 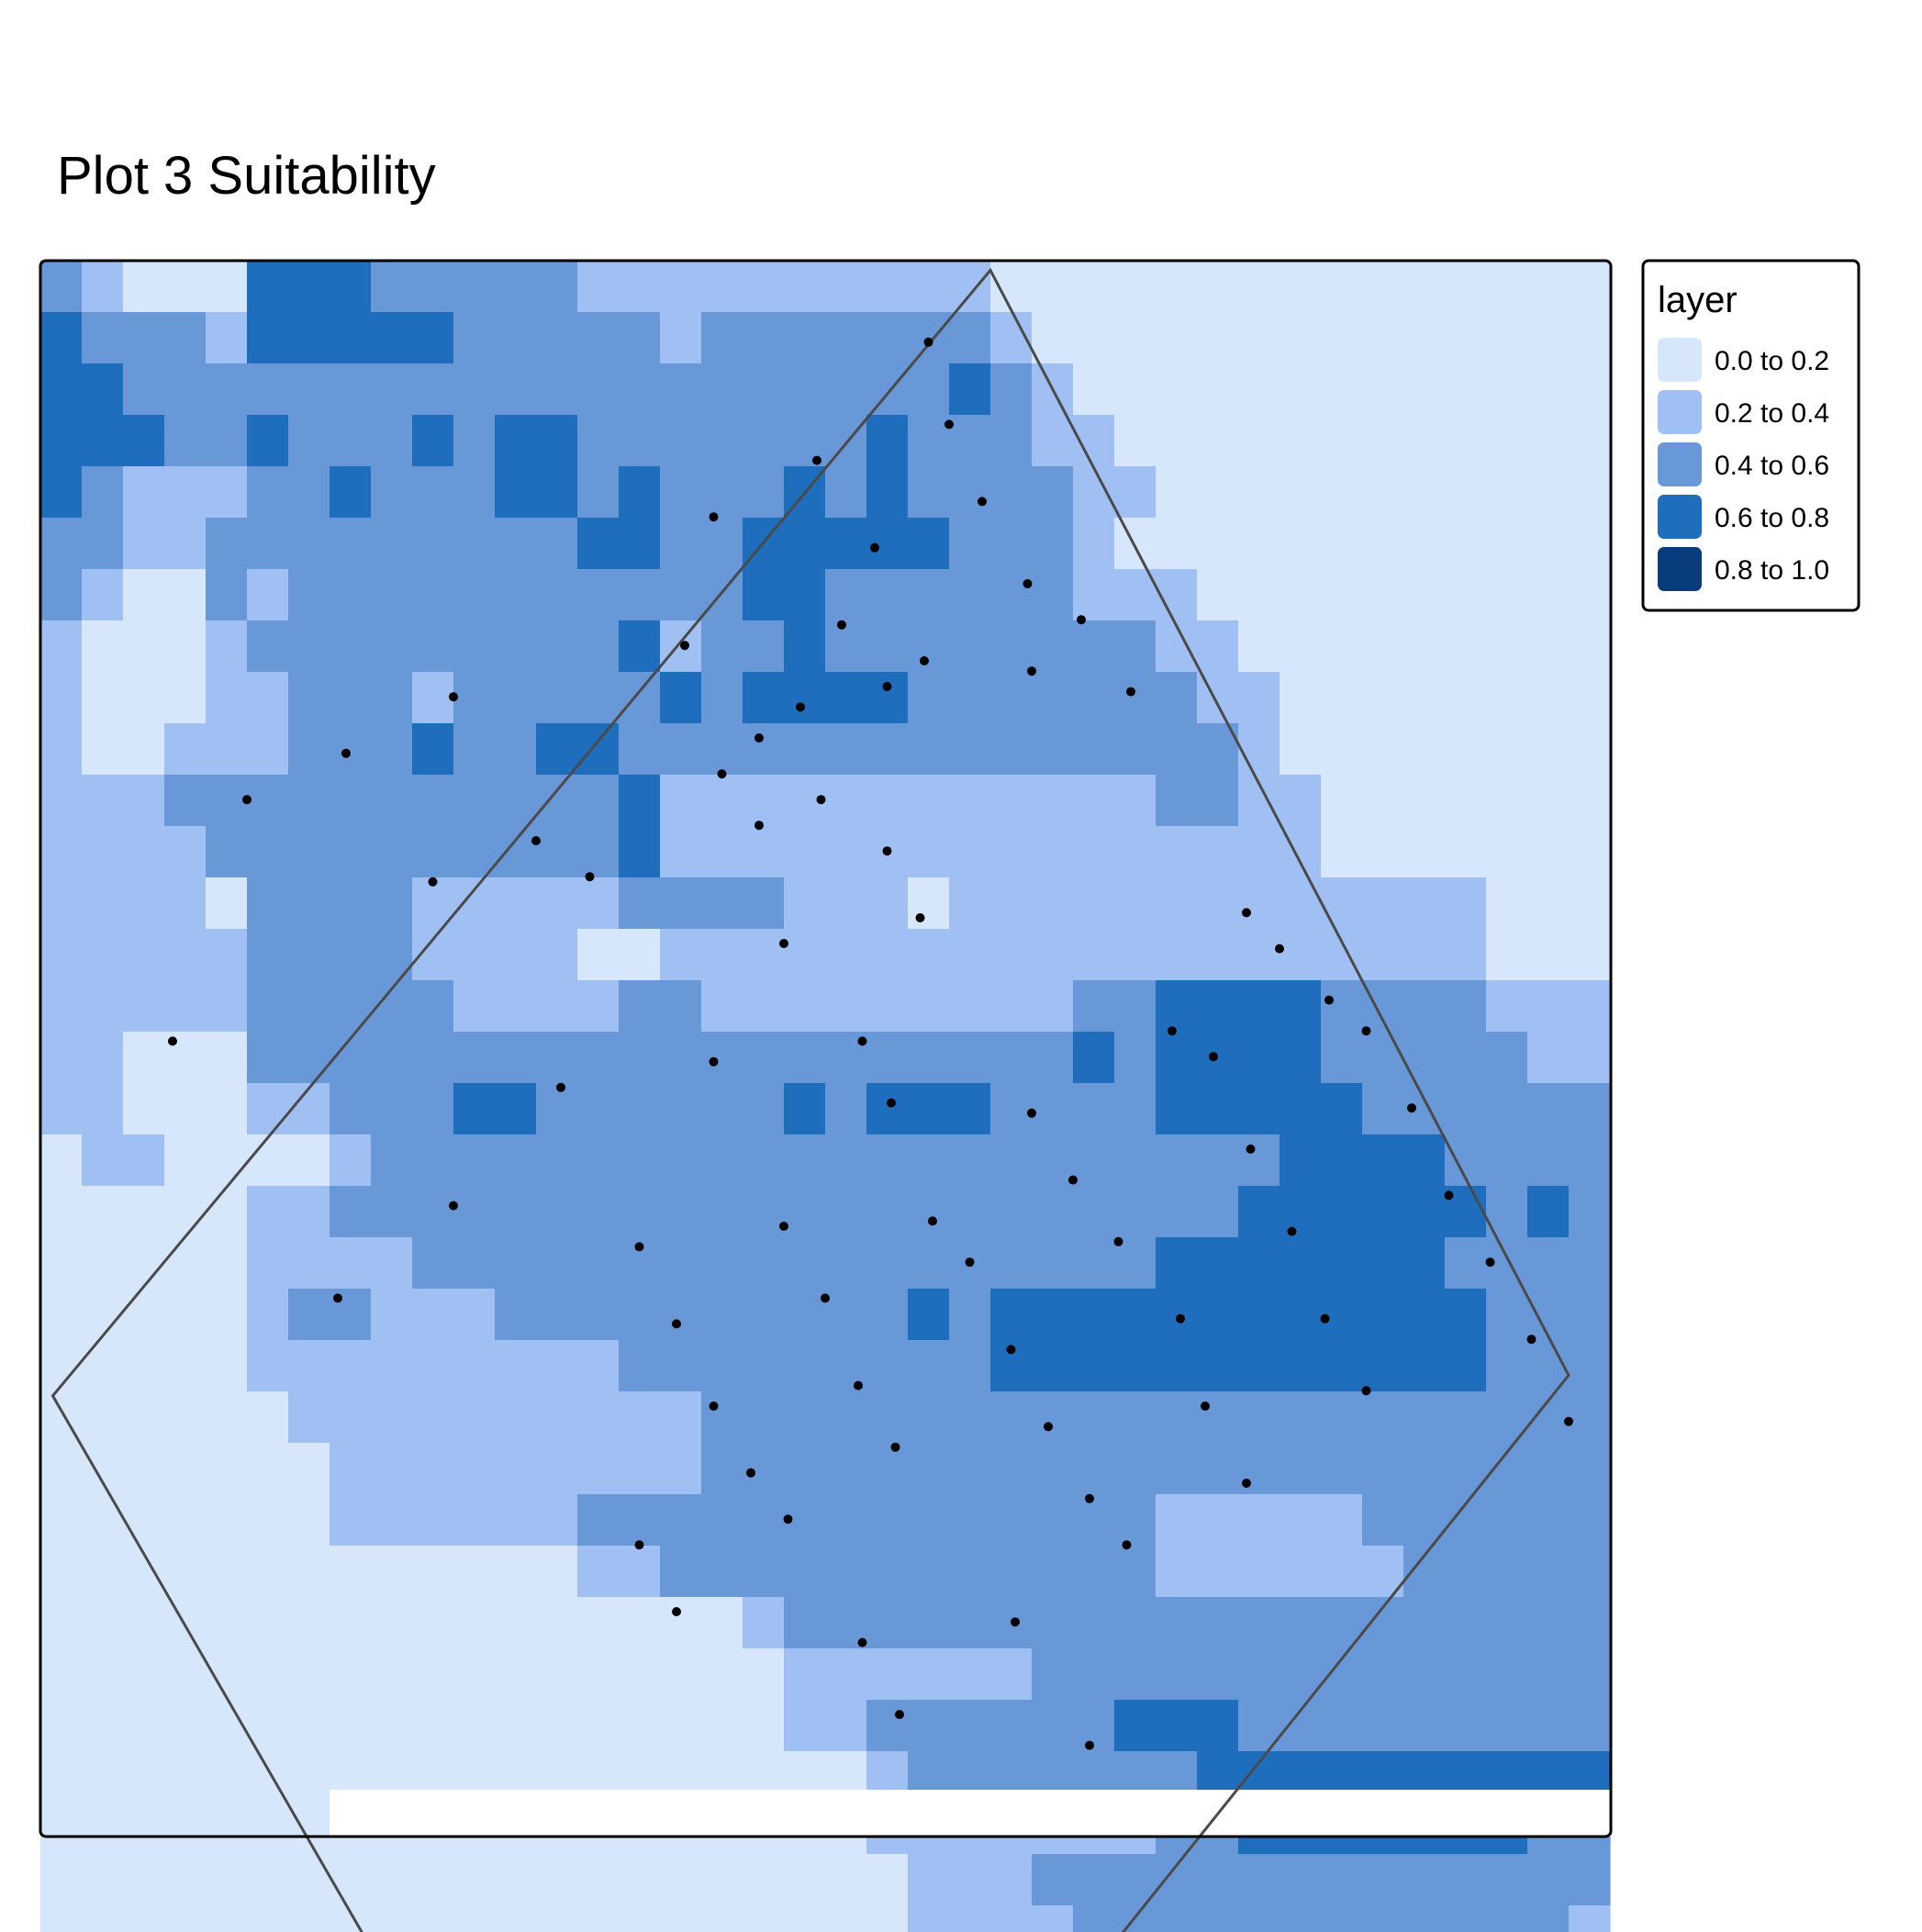 I want to click on legend-label: 0.4 to 0.6, so click(x=1772, y=466).